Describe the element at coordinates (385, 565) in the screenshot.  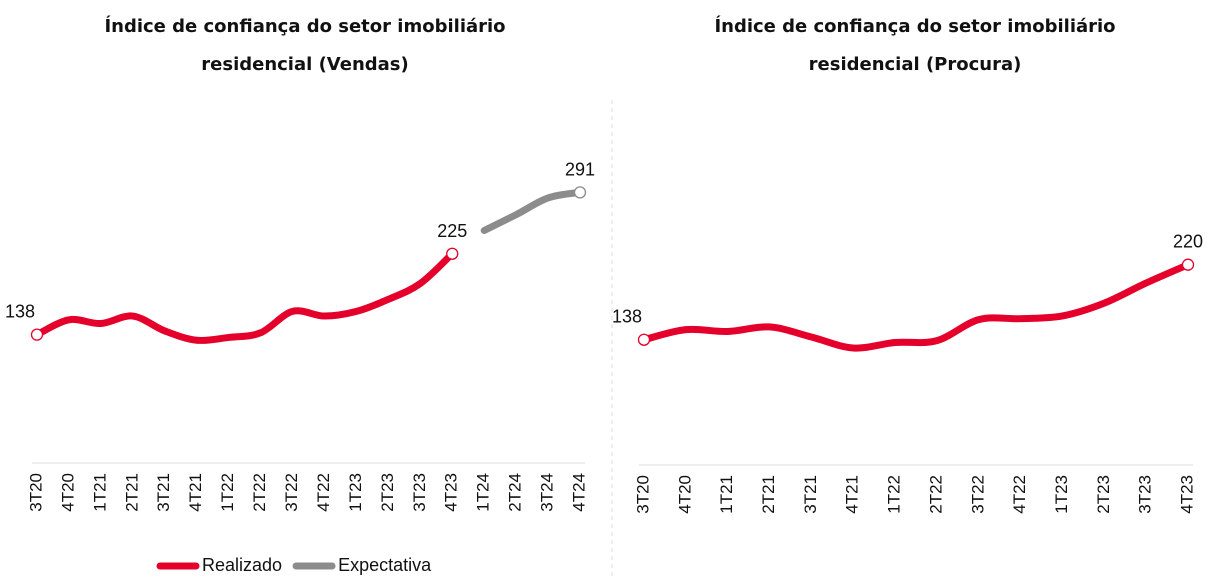
I see `legend-label: Expectativa` at that location.